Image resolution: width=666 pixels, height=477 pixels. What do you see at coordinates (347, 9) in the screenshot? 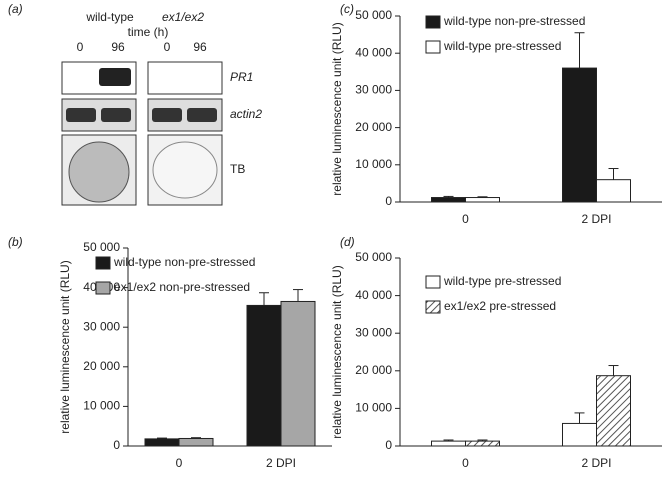
I see `panel-label: (c)` at bounding box center [347, 9].